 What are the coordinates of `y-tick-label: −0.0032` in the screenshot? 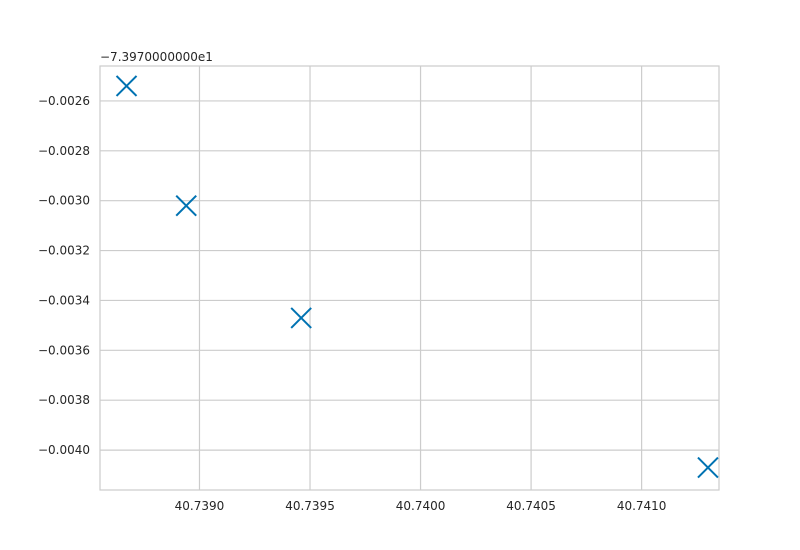 It's located at (64, 251).